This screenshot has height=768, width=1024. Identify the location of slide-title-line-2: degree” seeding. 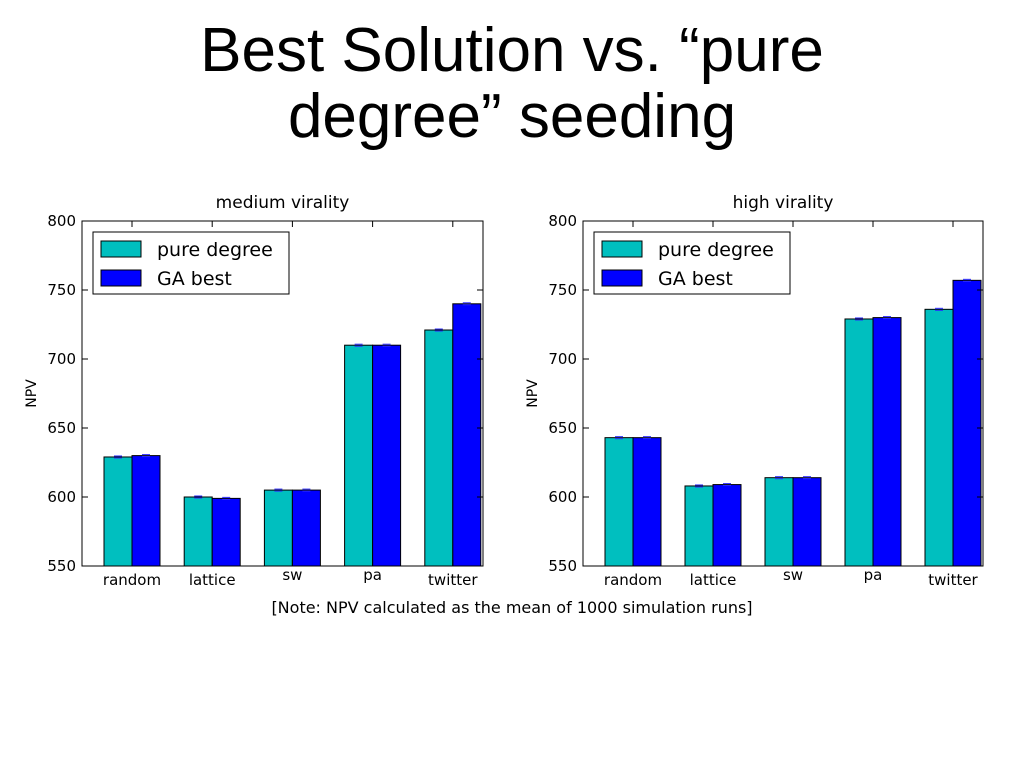
(512, 116).